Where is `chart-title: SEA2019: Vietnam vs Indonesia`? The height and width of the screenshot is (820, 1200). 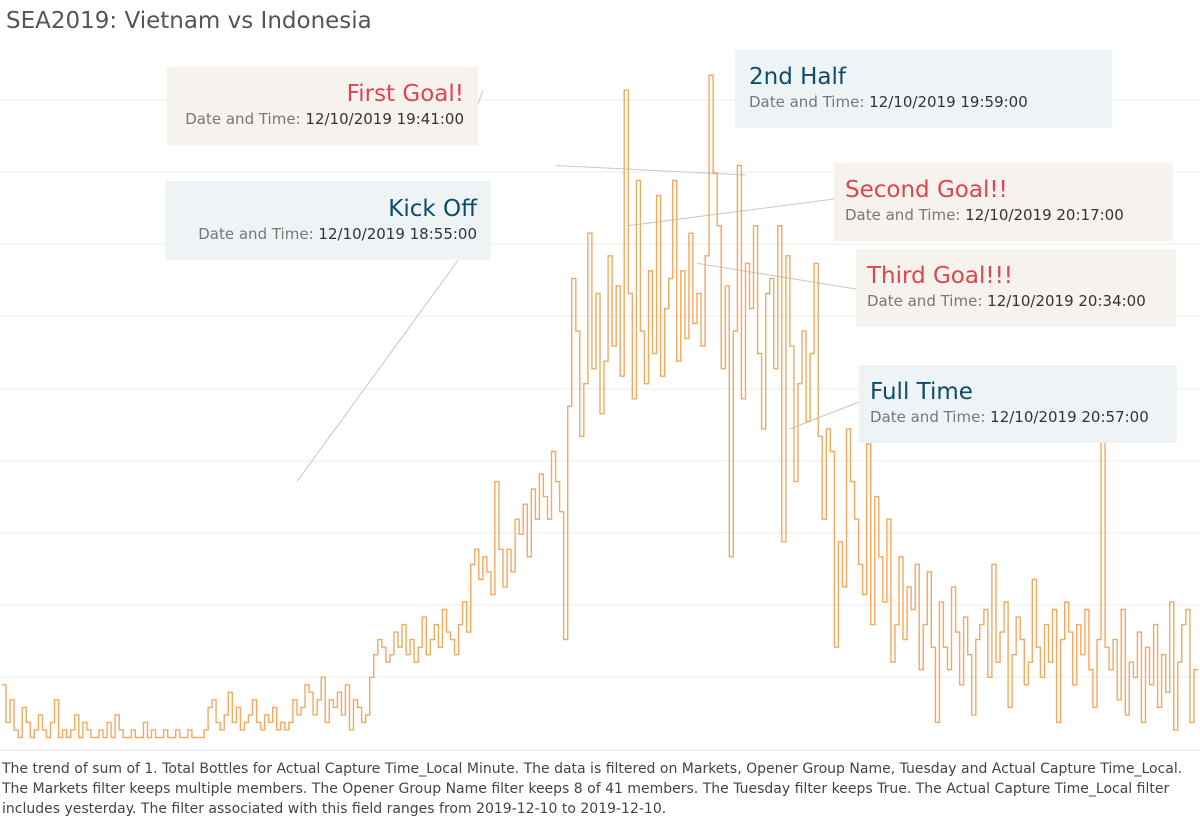
chart-title: SEA2019: Vietnam vs Indonesia is located at coordinates (189, 21).